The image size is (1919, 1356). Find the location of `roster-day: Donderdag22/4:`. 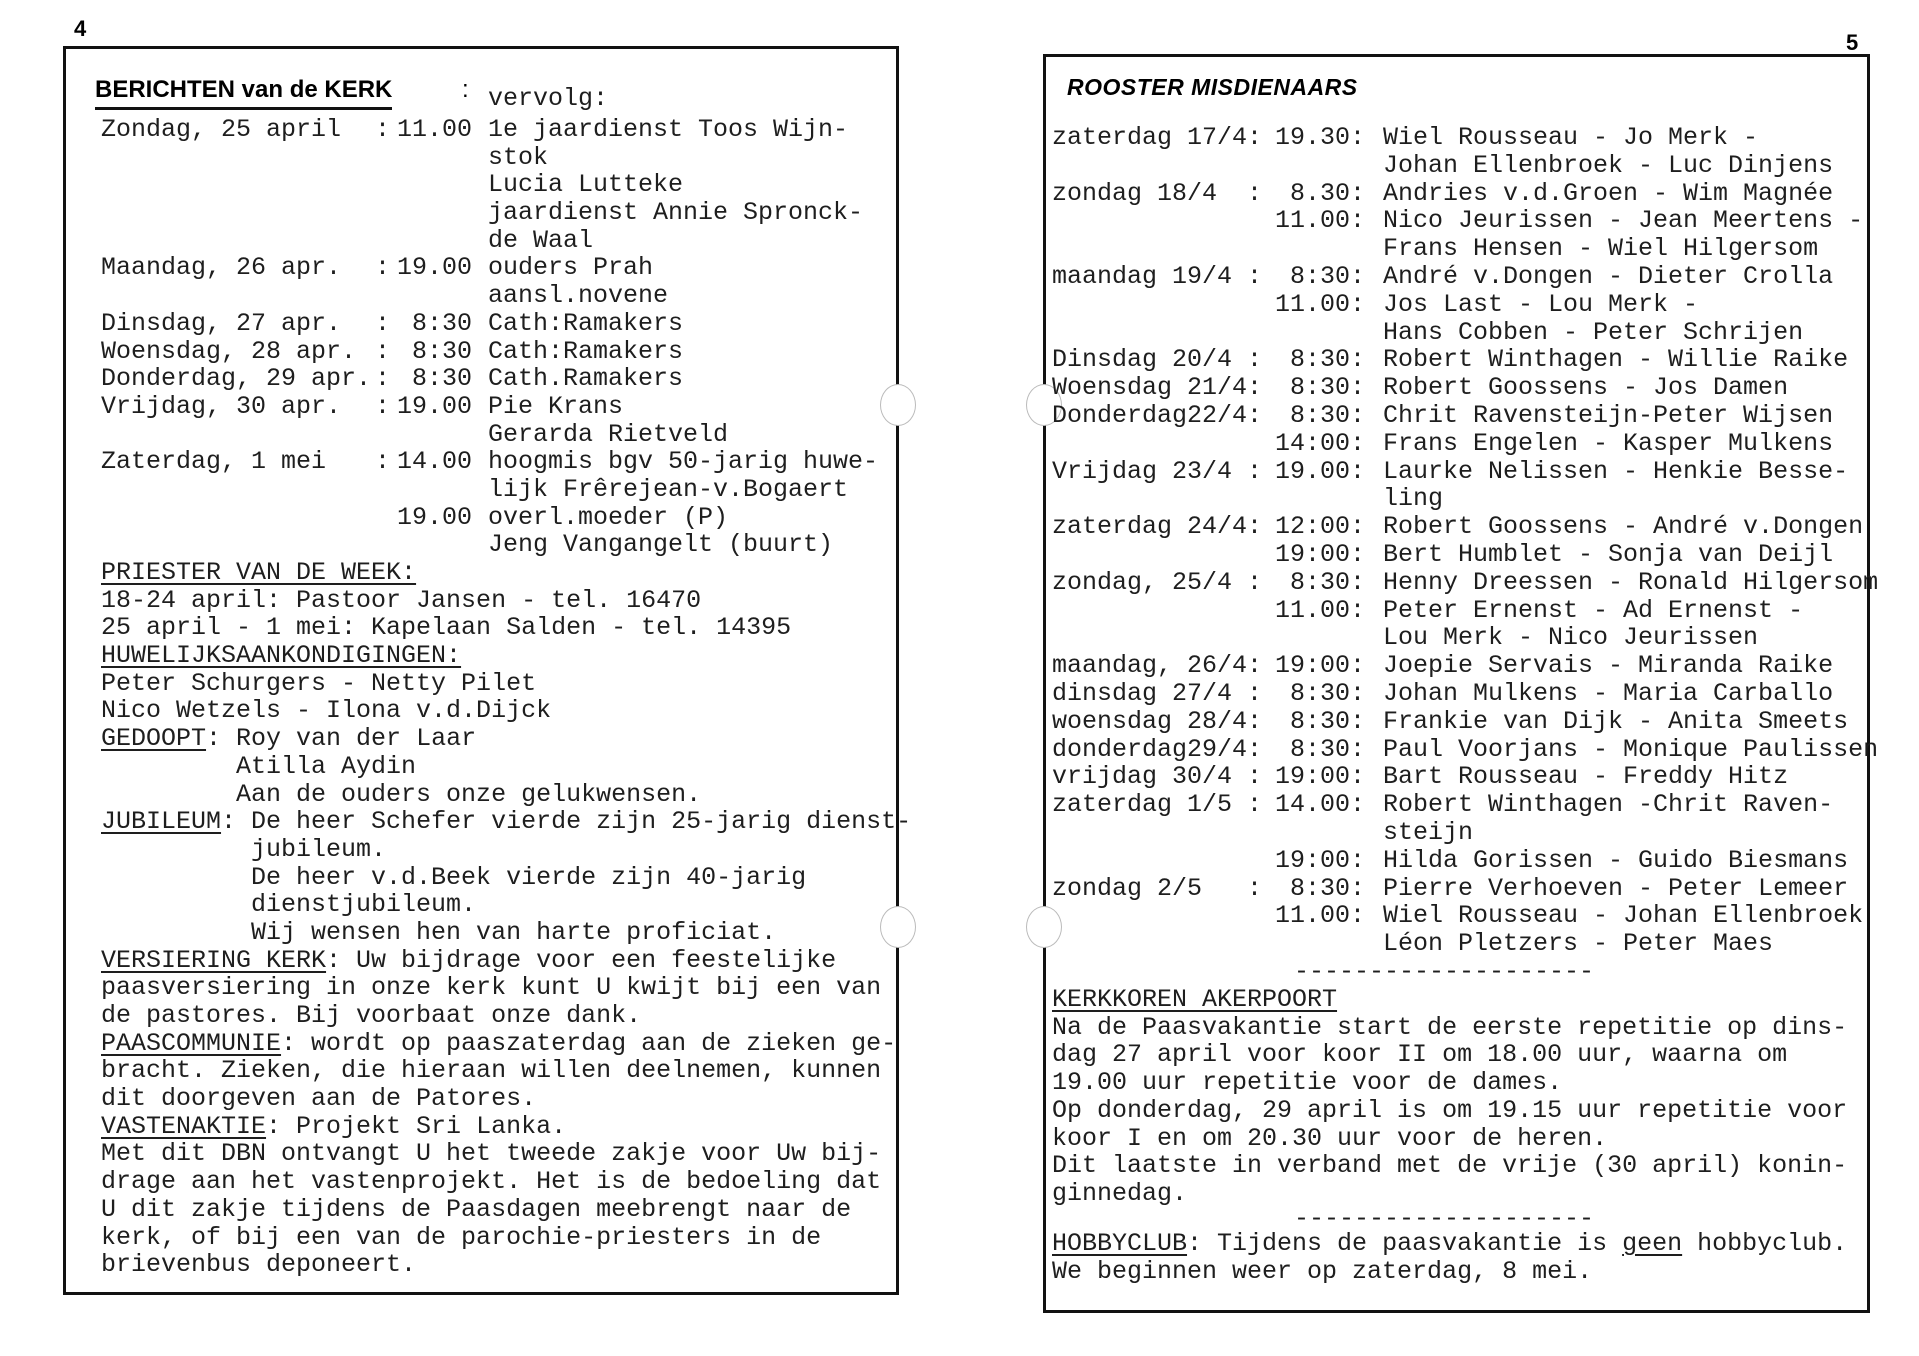

roster-day: Donderdag22/4: is located at coordinates (1157, 415).